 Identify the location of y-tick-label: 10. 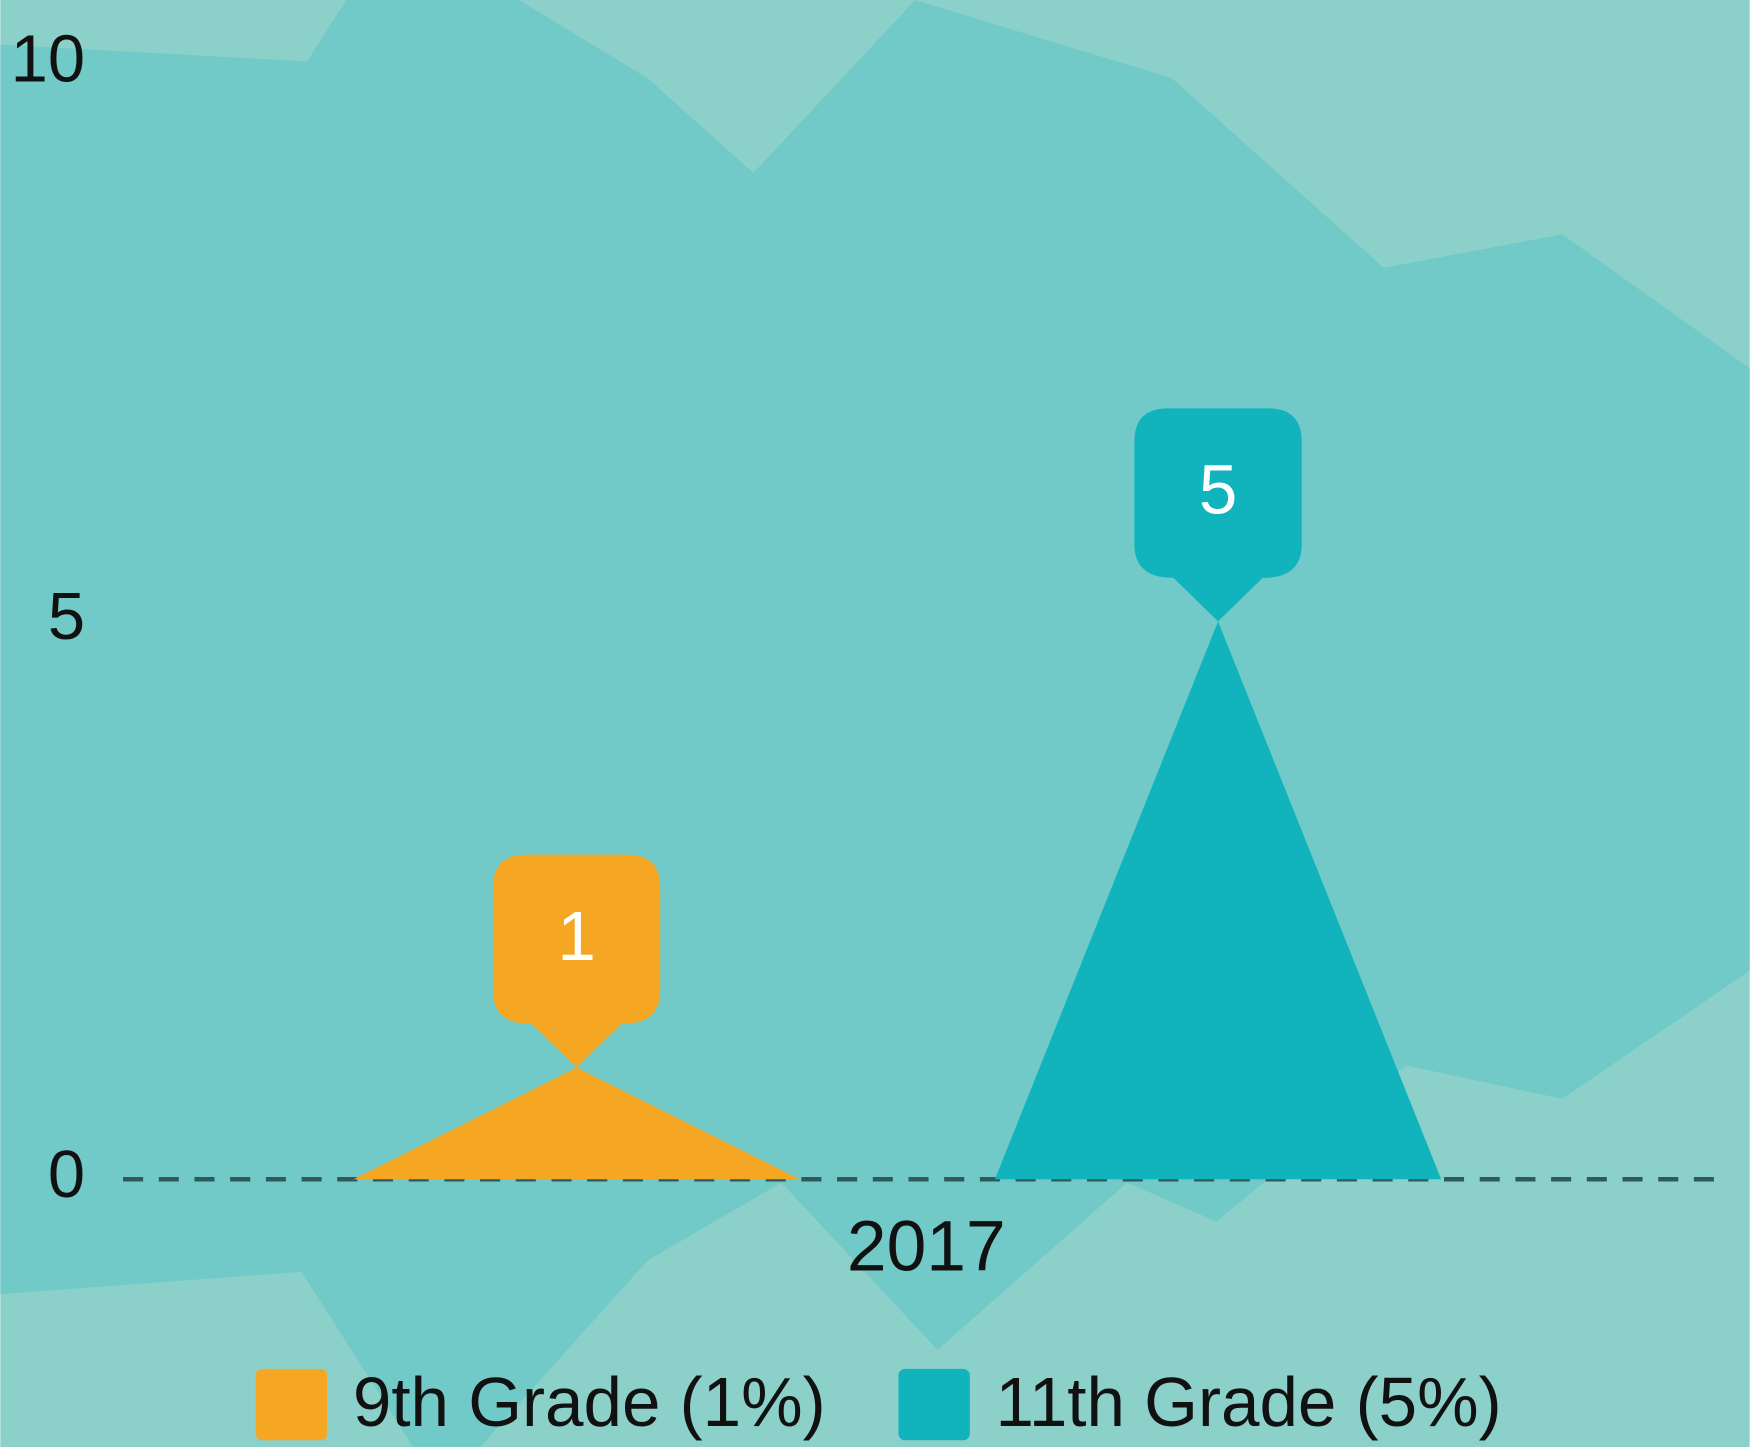
(48, 58).